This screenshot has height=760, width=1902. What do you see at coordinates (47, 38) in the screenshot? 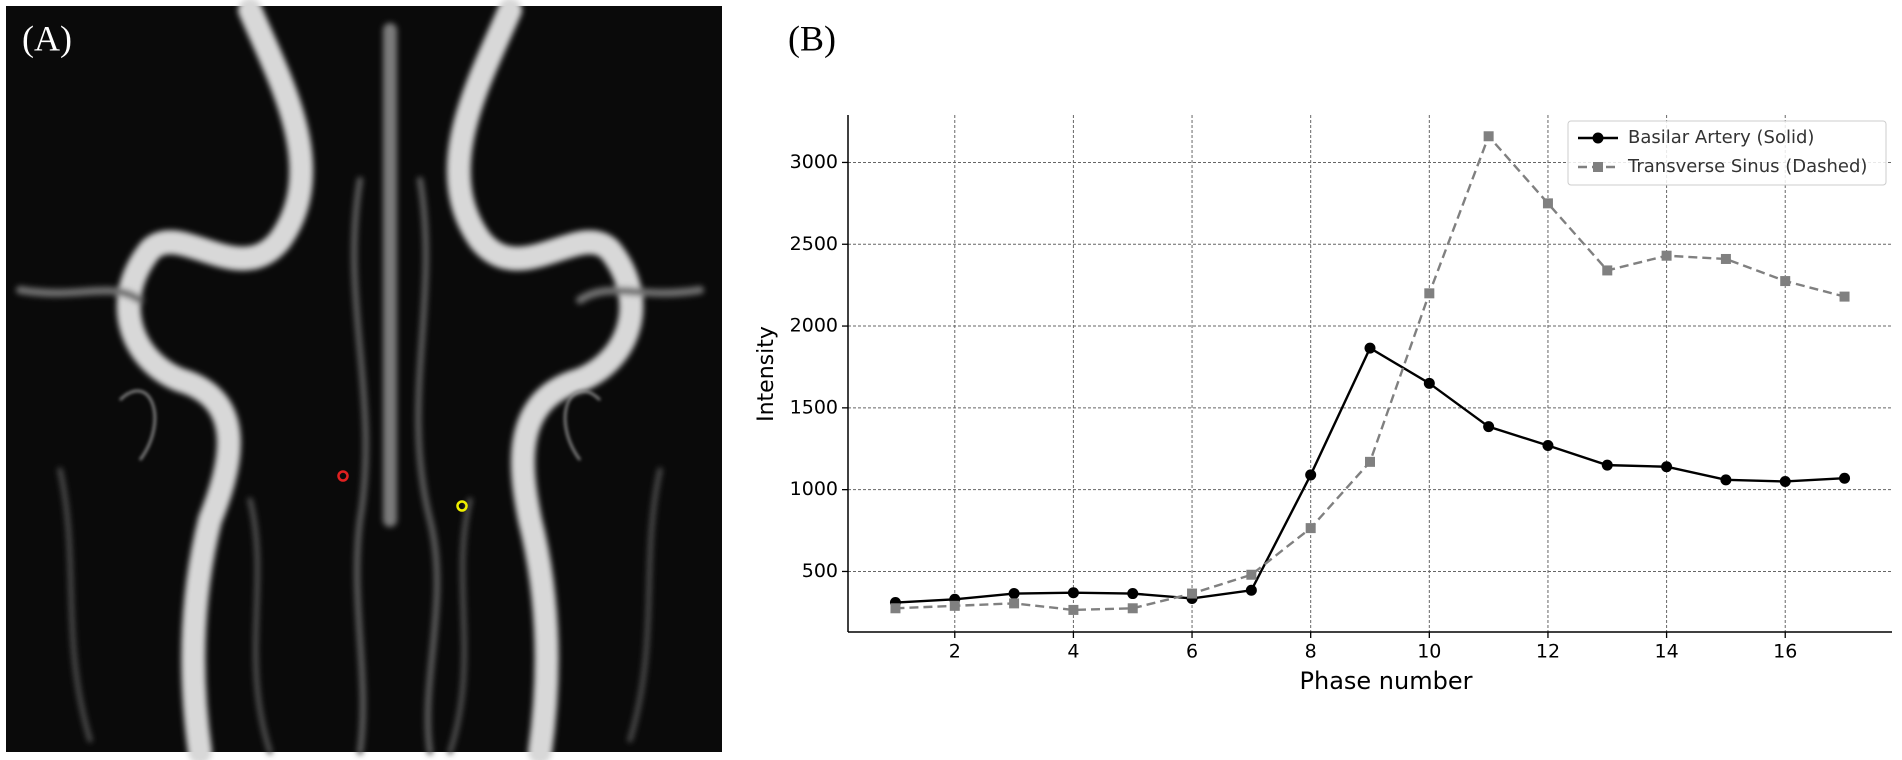
I see `panel-label: (A)` at bounding box center [47, 38].